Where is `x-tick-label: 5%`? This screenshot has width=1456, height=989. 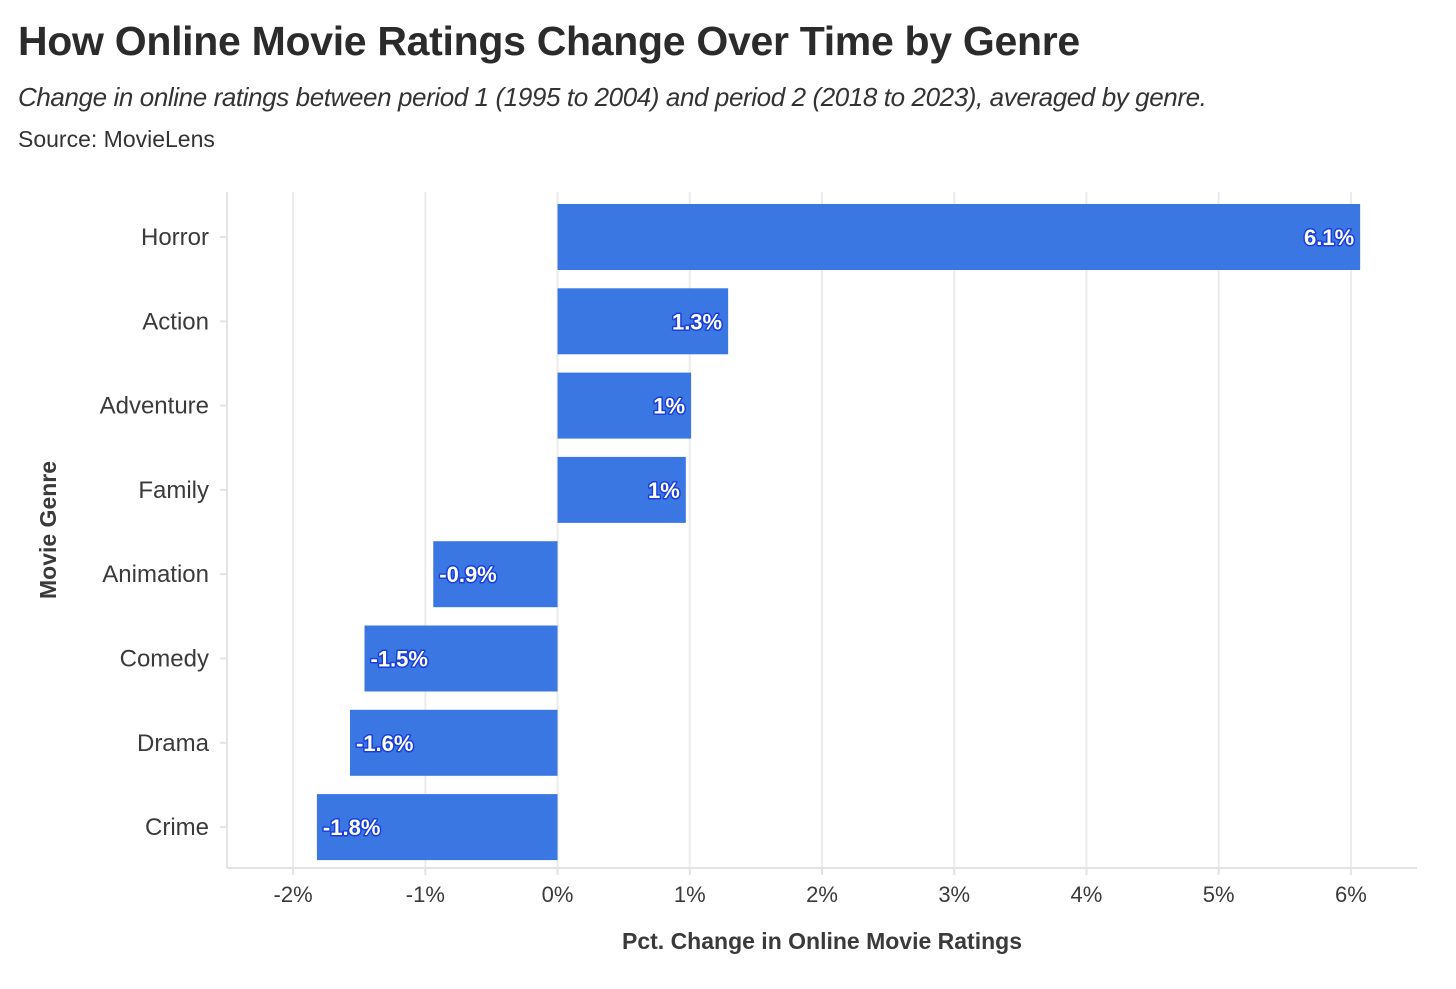 x-tick-label: 5% is located at coordinates (1219, 894).